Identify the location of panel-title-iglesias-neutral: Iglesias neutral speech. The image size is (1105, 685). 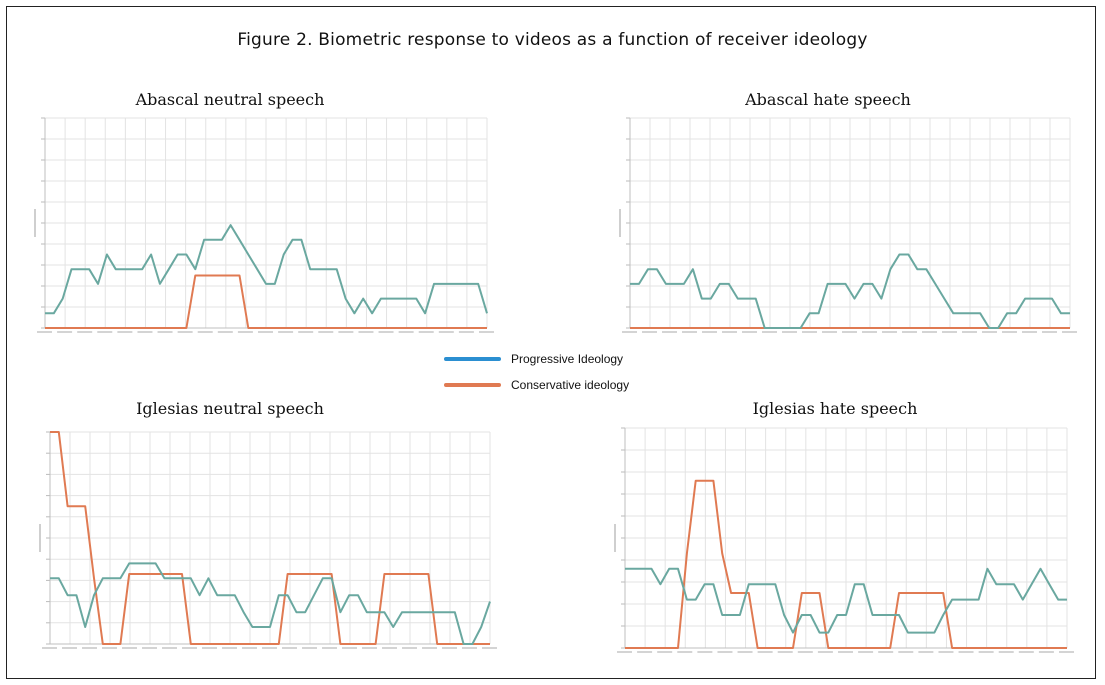
(230, 408).